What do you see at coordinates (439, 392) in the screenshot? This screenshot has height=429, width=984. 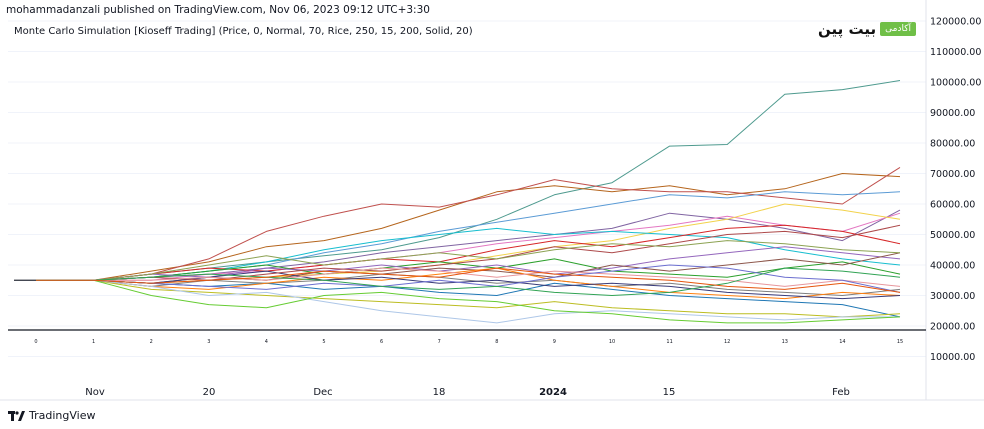 I see `date-tick-label: 18` at bounding box center [439, 392].